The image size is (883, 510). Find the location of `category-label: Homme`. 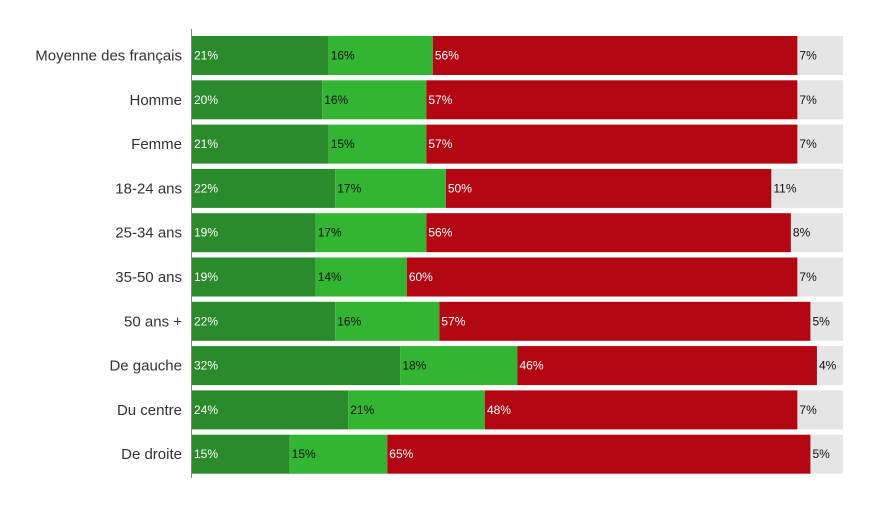

category-label: Homme is located at coordinates (155, 100).